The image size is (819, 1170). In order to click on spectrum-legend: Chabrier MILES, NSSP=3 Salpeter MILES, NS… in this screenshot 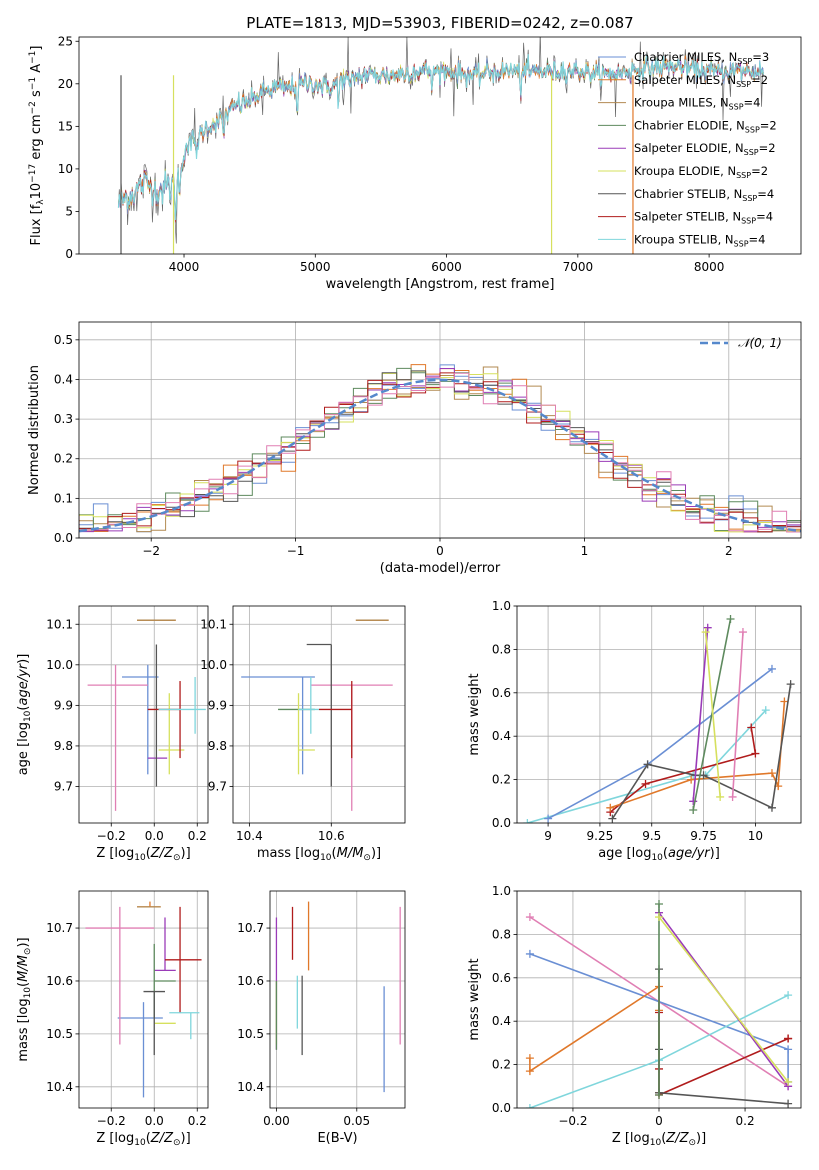, I will do `click(687, 149)`.